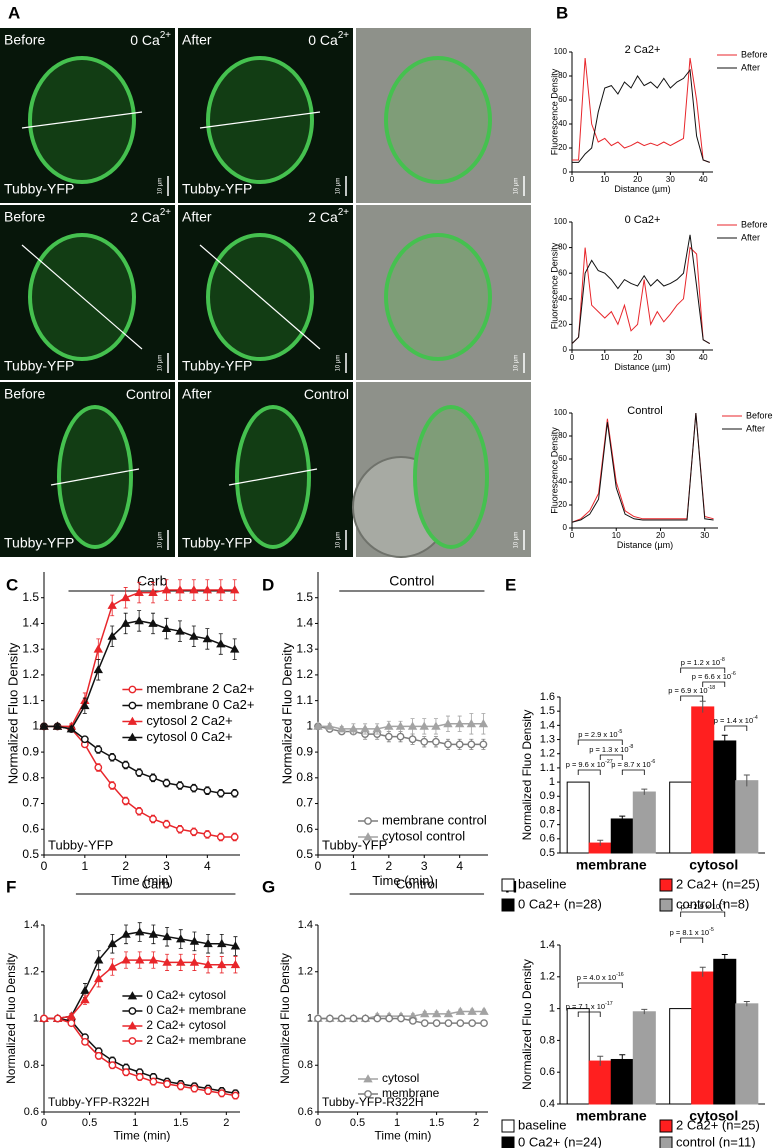 The width and height of the screenshot is (775, 1148). What do you see at coordinates (323, 40) in the screenshot?
I see `condition-label-base: 0 Ca` at bounding box center [323, 40].